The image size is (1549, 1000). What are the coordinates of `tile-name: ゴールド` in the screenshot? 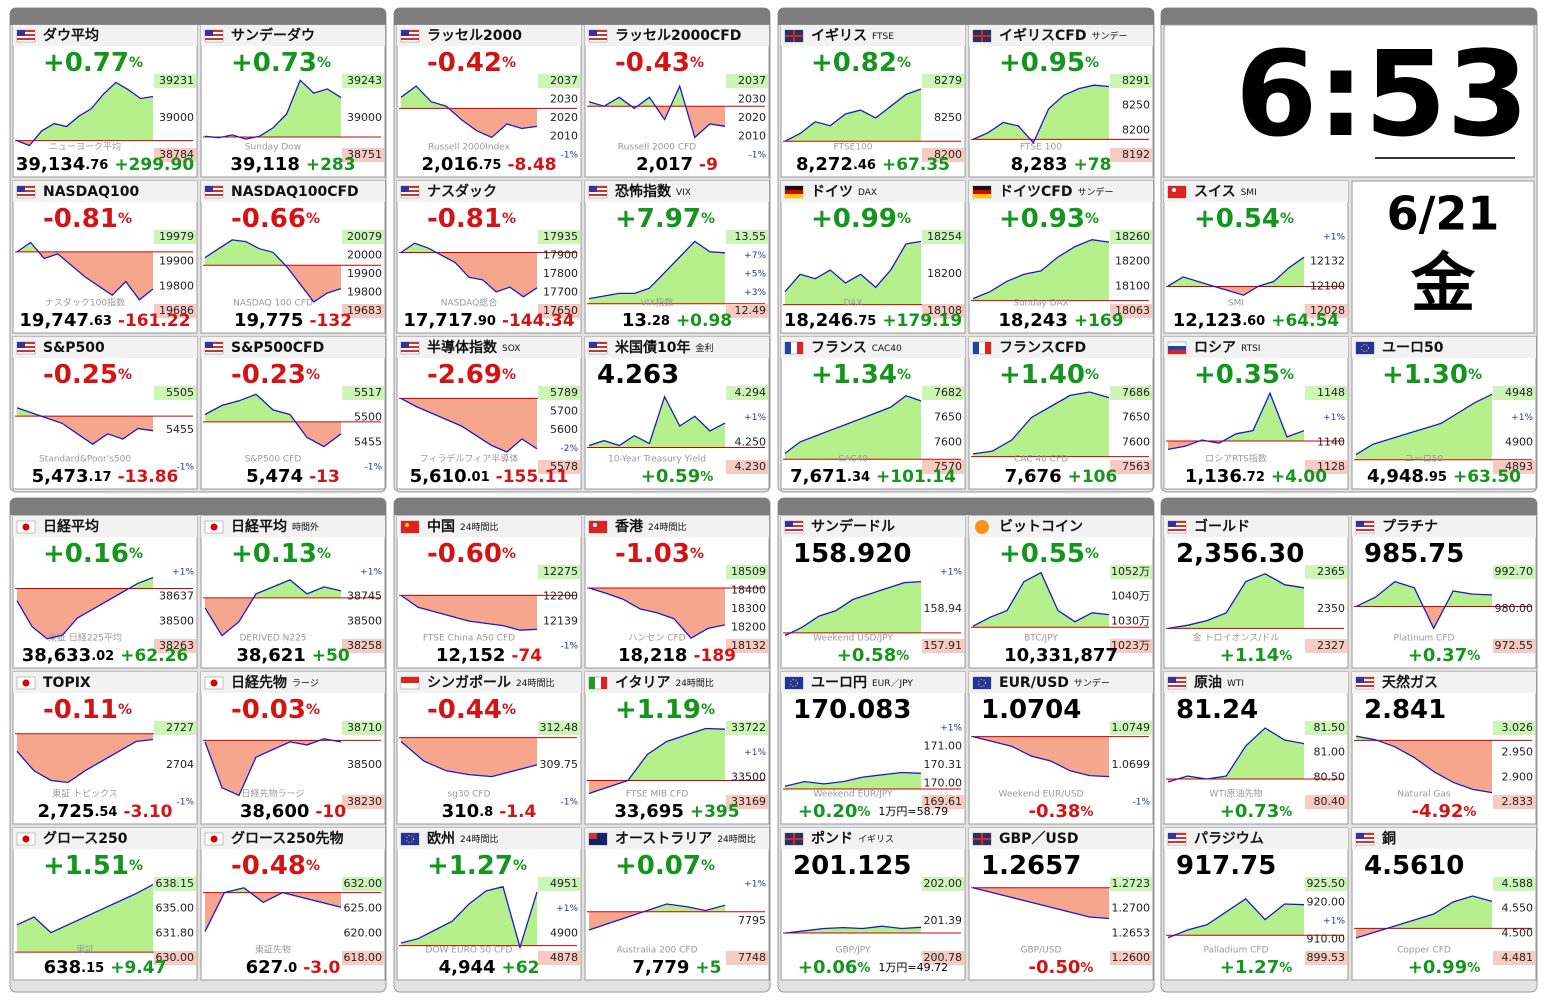 It's located at (1222, 526).